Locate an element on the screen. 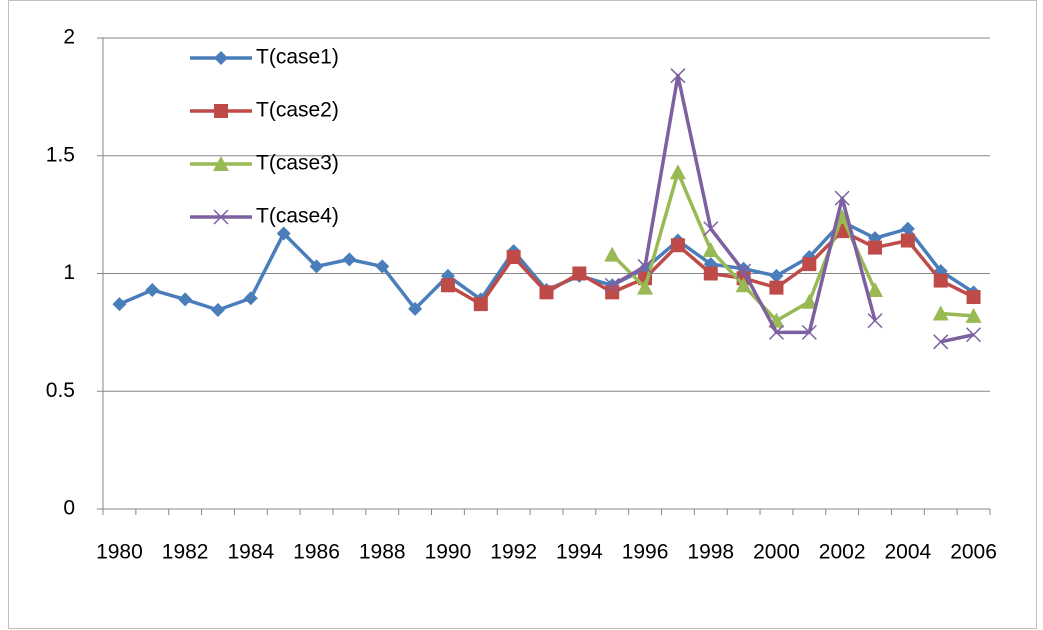  y-tick-label: 0 is located at coordinates (69, 508).